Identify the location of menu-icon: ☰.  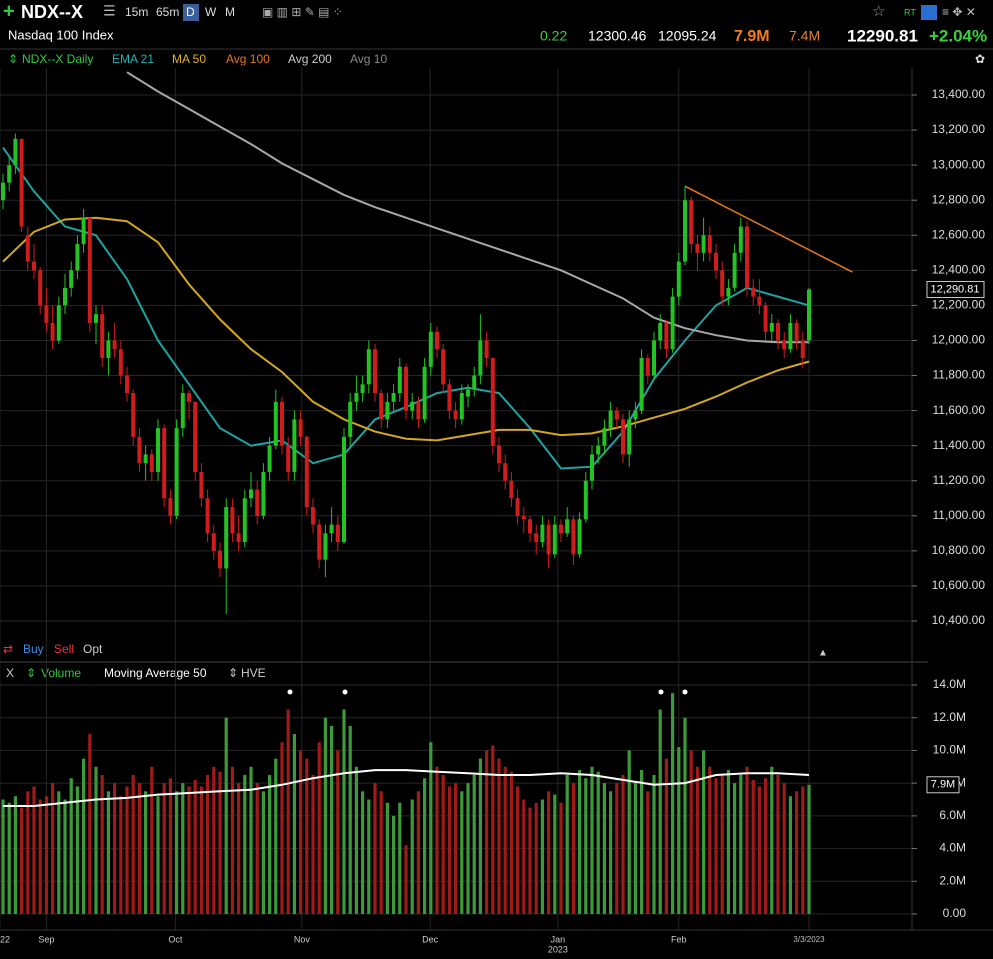
(109, 11).